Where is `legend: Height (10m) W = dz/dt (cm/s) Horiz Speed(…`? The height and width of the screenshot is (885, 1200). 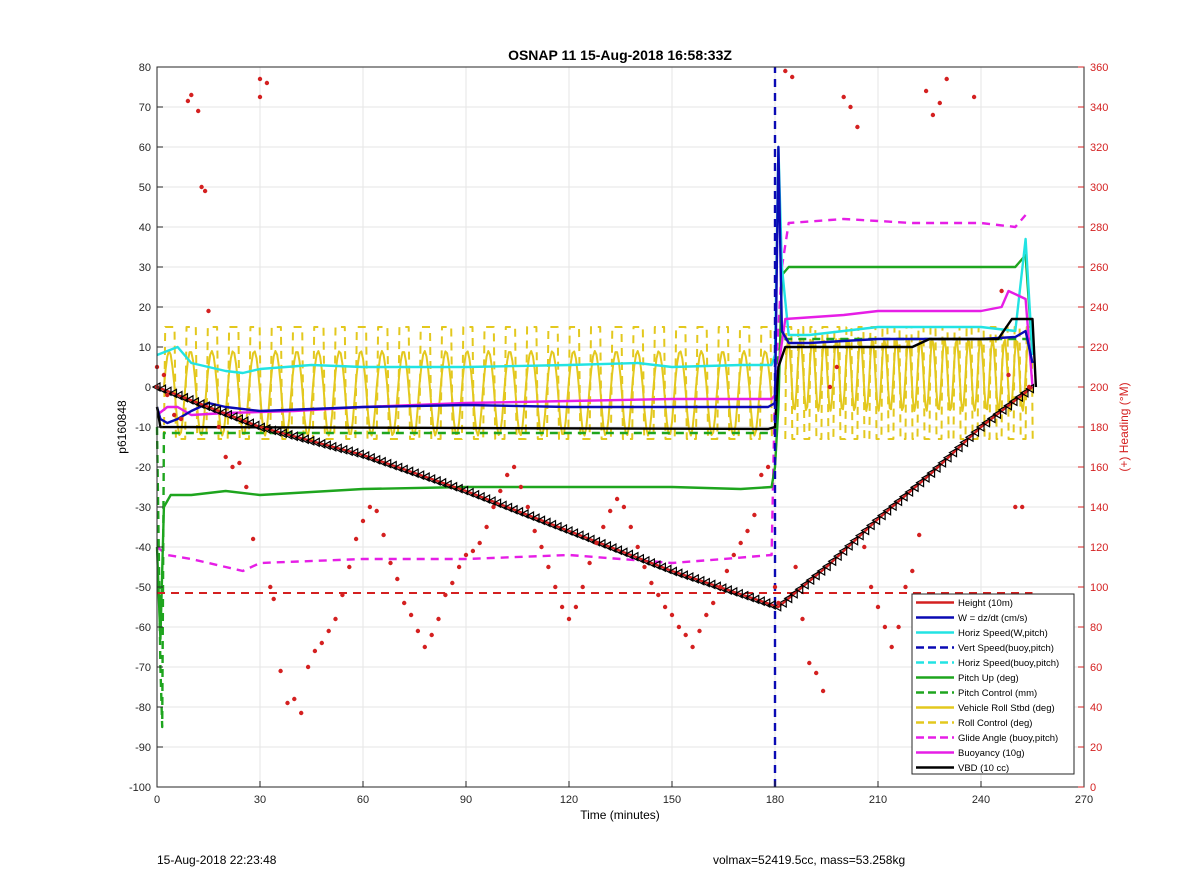
legend: Height (10m) W = dz/dt (cm/s) Horiz Speed(… is located at coordinates (993, 684).